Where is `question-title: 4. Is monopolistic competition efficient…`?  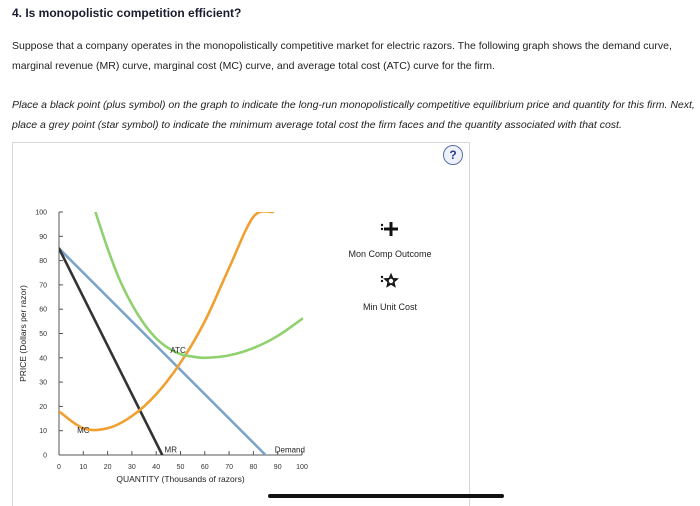
question-title: 4. Is monopolistic competition efficient… is located at coordinates (127, 13).